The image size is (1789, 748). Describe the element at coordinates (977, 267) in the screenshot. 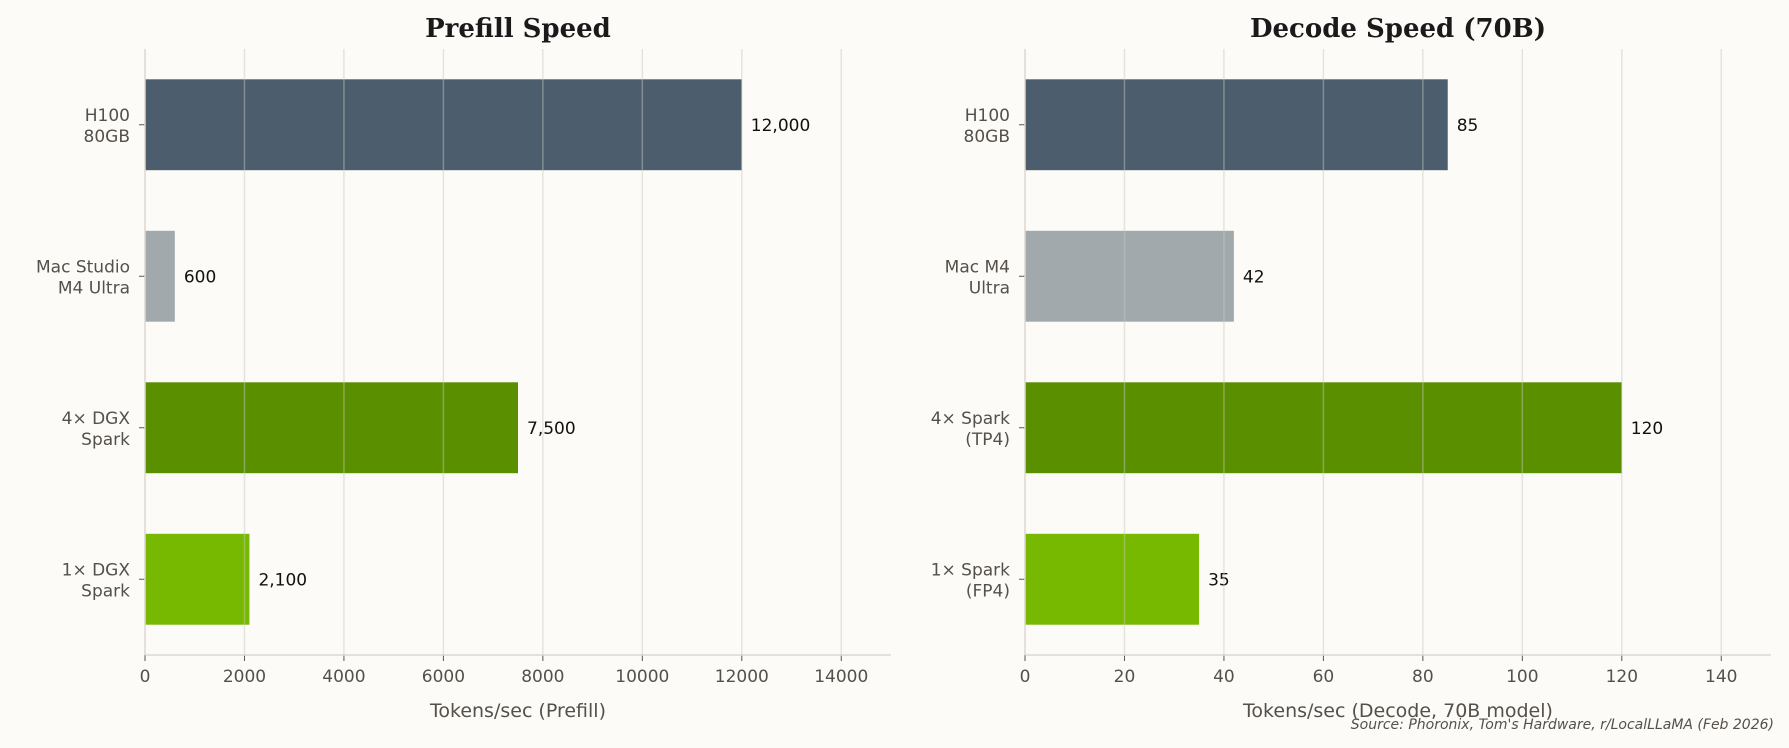

I see `category-label-line: Mac M4` at that location.